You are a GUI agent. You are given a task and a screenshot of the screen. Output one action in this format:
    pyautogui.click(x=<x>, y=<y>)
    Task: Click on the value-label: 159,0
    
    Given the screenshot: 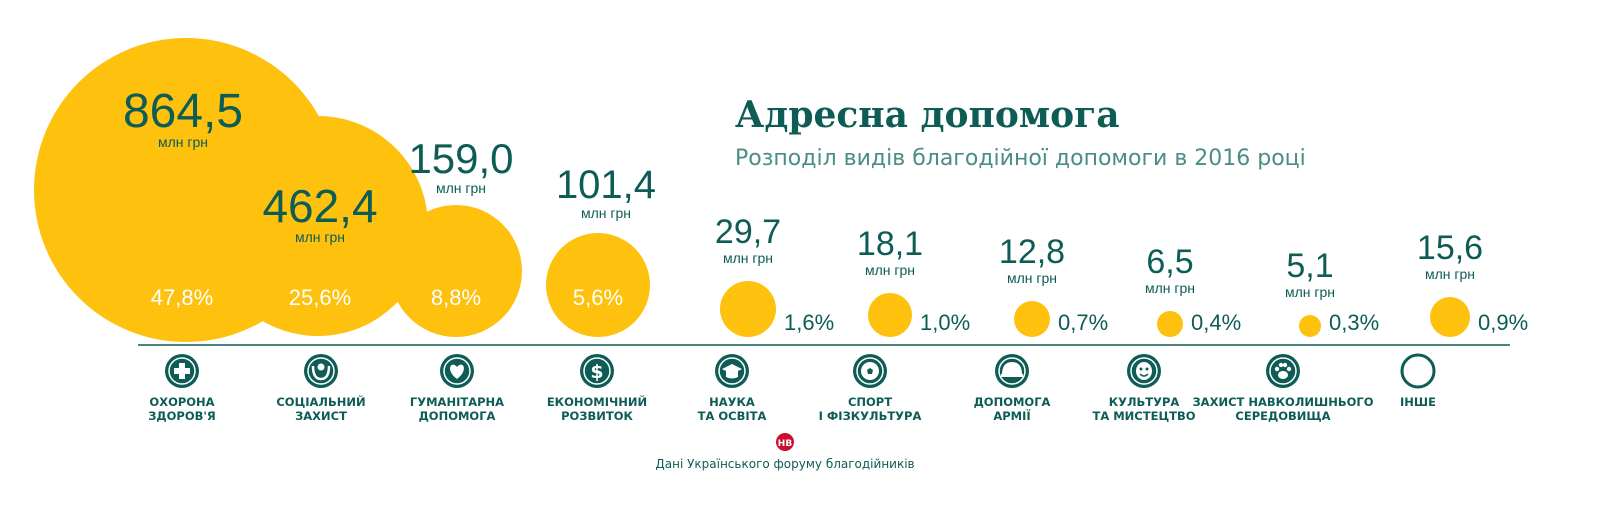 What is the action you would take?
    pyautogui.click(x=460, y=158)
    